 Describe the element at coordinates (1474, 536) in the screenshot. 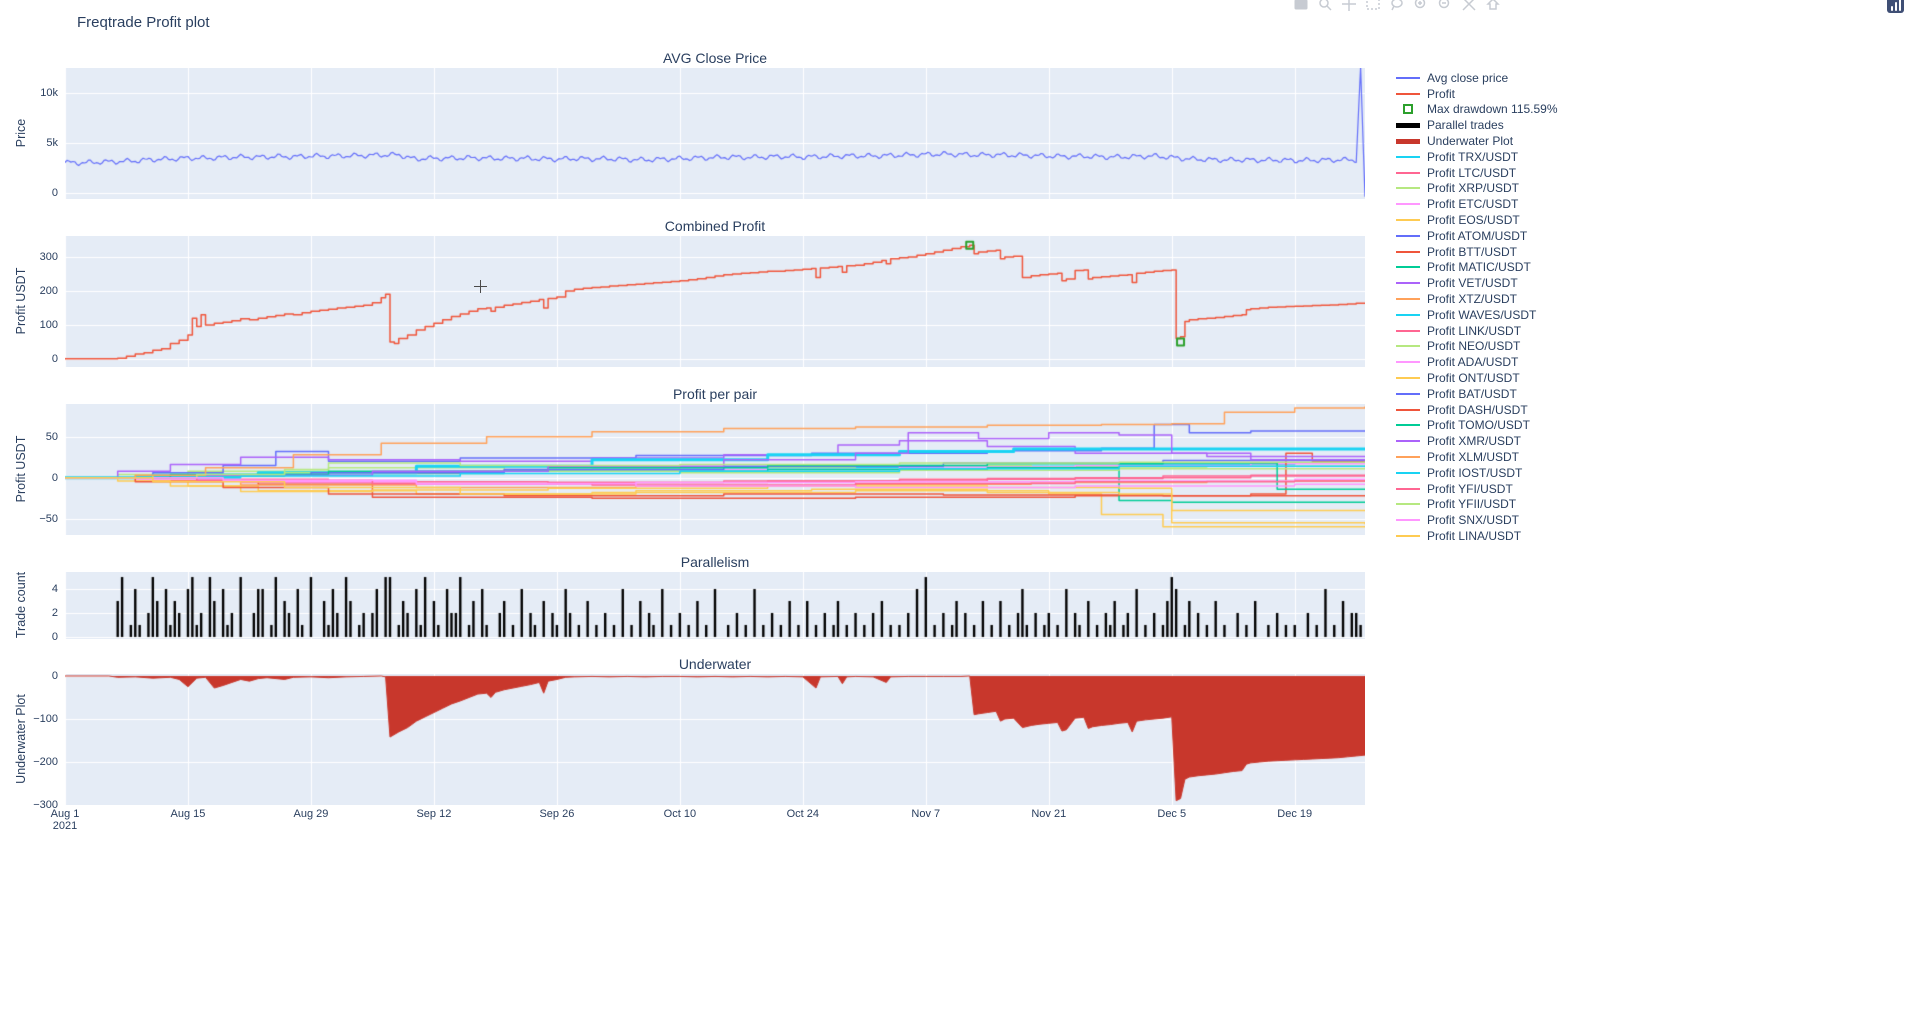

I see `legend-label: Profit LINA/USDT` at that location.